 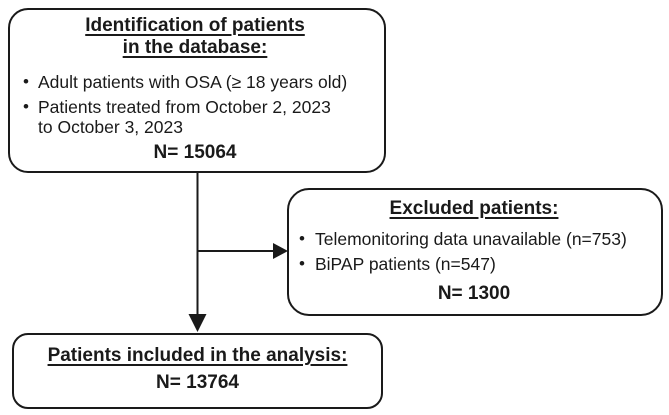 I want to click on identification-count: N= 15064, so click(x=195, y=152).